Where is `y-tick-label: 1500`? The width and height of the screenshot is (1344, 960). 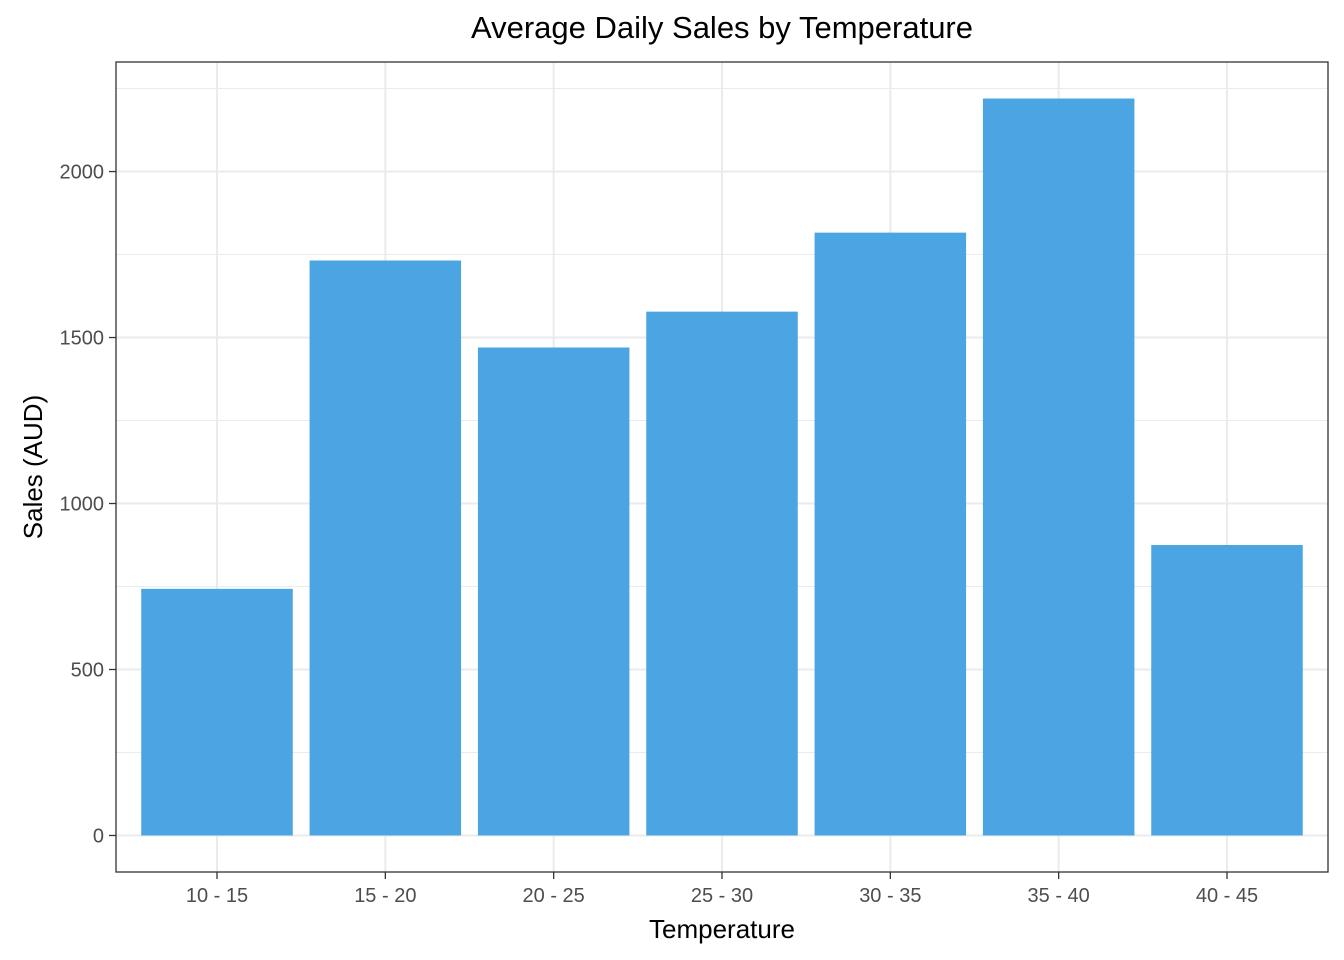 y-tick-label: 1500 is located at coordinates (82, 339).